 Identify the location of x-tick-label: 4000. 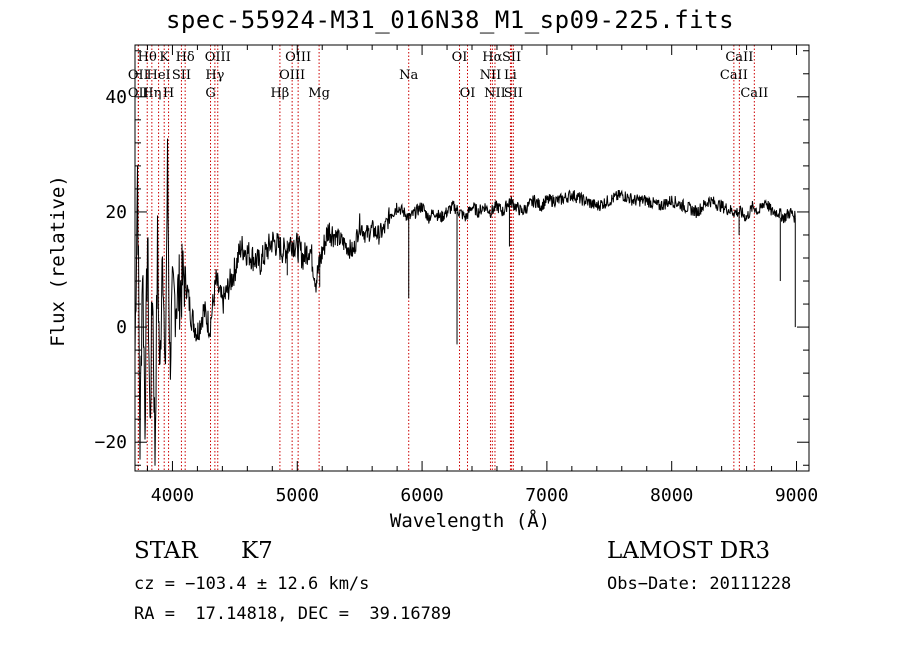
(172, 495).